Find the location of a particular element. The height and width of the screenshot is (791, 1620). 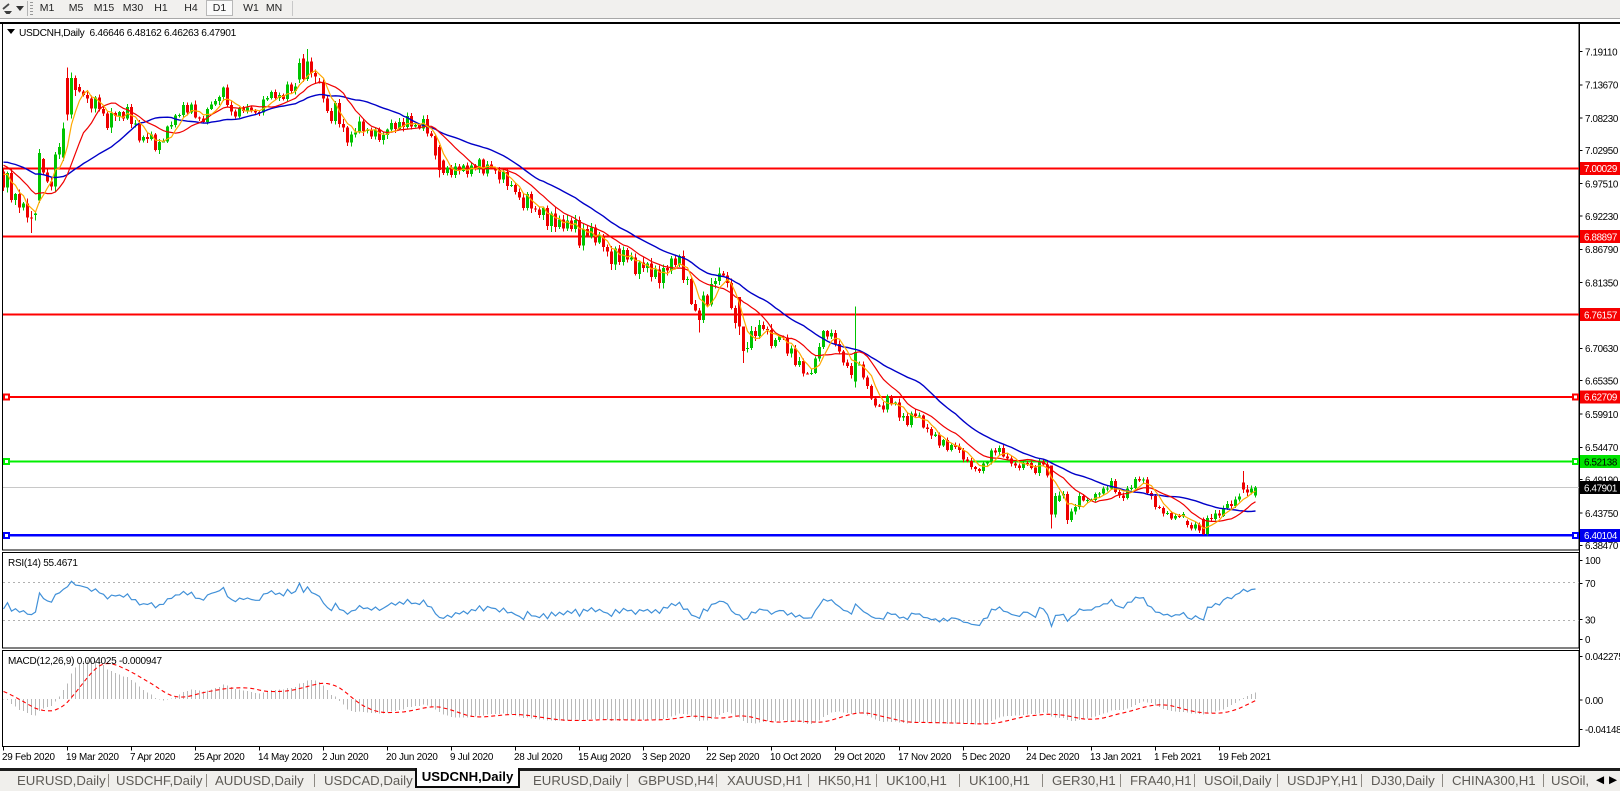

svg-text: 7 Apr 2020 is located at coordinates (153, 757).